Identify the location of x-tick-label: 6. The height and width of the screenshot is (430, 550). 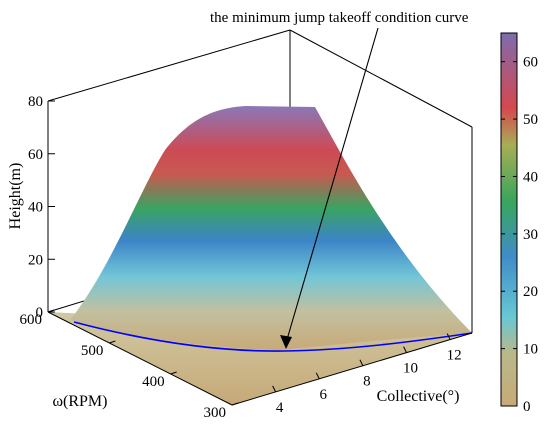
(324, 395).